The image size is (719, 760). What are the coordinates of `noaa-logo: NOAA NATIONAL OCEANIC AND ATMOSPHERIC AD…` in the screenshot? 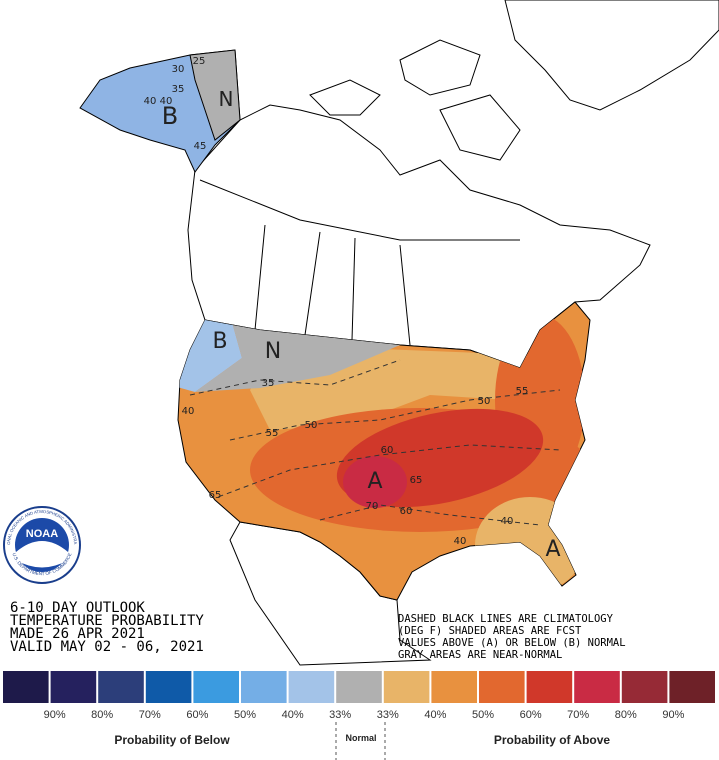 It's located at (40, 292).